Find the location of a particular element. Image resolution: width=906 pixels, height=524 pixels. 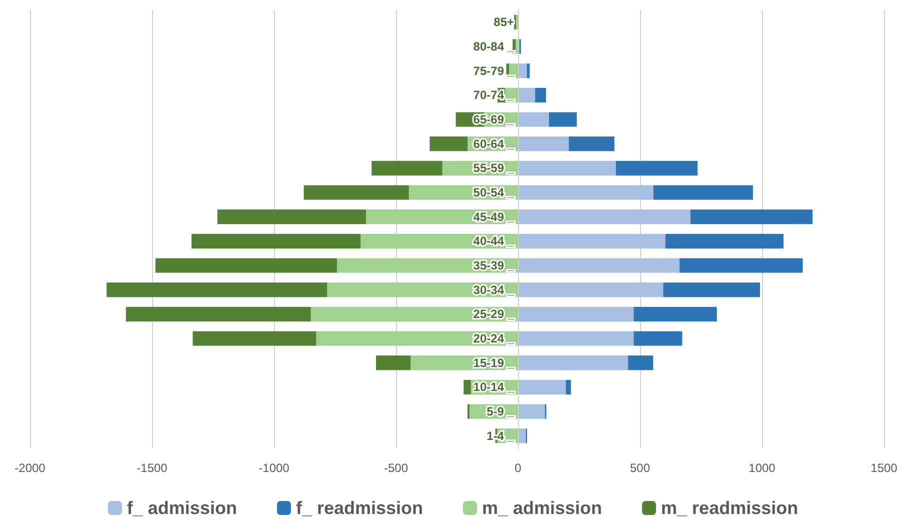

legend-label: m_ admission is located at coordinates (542, 508).